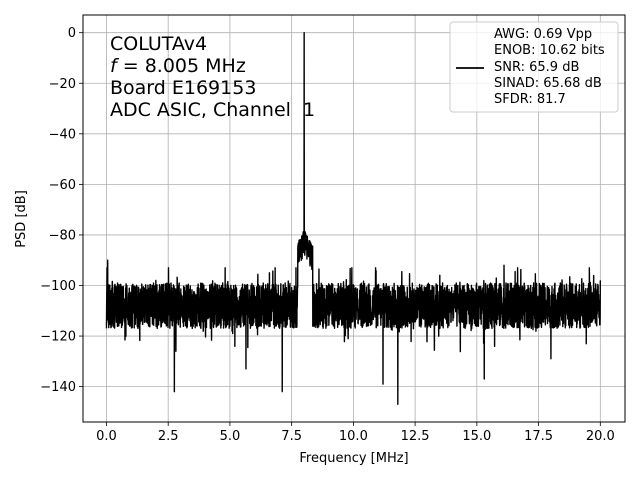 This screenshot has height=480, width=640. I want to click on x-tick-label: 12.5, so click(415, 436).